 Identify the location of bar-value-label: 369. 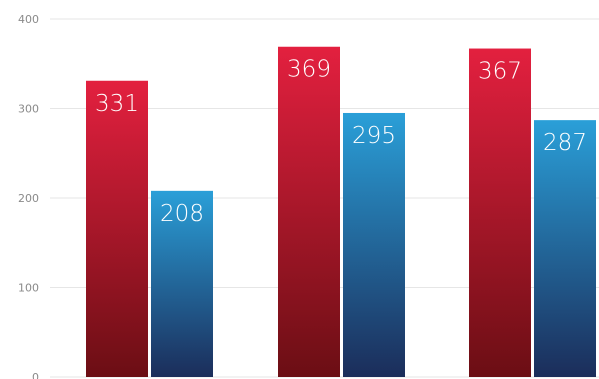
(309, 70).